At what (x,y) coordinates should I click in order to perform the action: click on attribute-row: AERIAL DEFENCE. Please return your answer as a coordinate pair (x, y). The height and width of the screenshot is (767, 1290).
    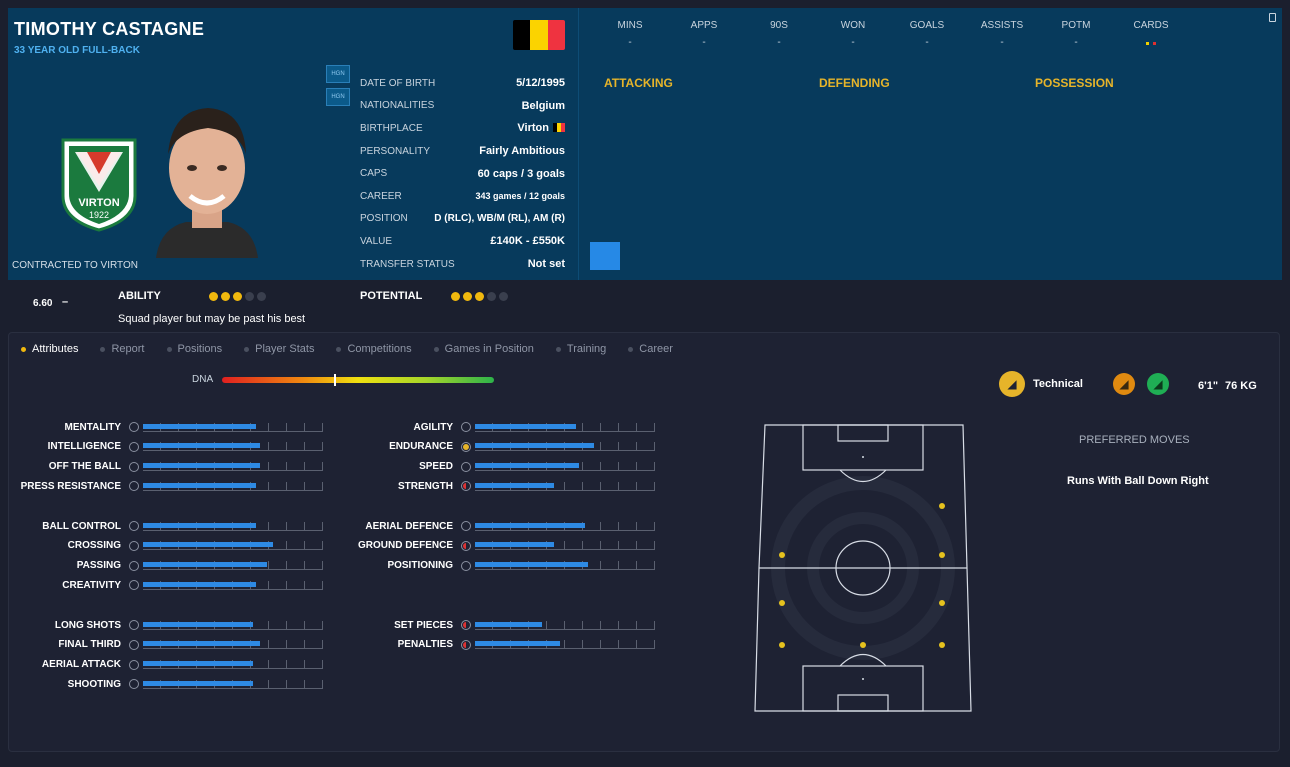
    Looking at the image, I should click on (498, 526).